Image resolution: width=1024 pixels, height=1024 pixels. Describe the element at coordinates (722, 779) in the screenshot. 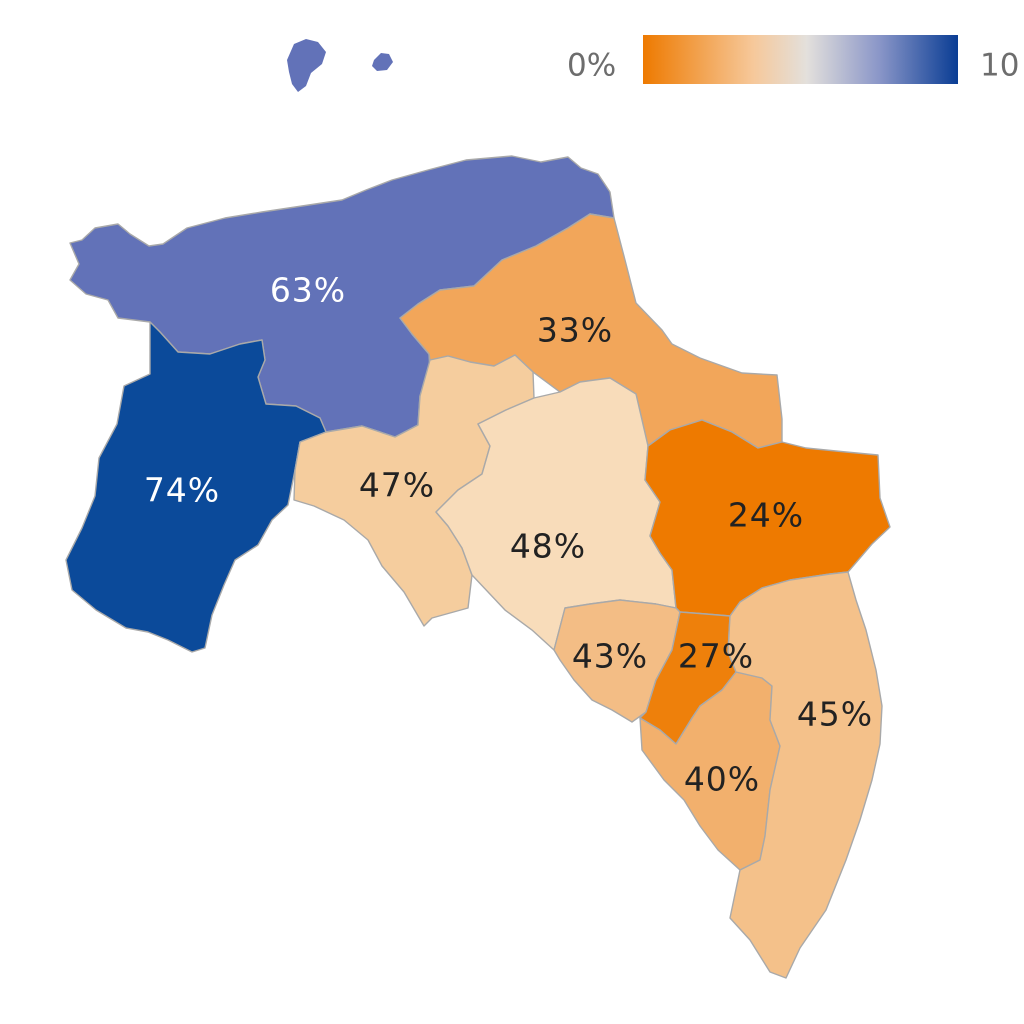

I see `region-label-south: 40%` at that location.